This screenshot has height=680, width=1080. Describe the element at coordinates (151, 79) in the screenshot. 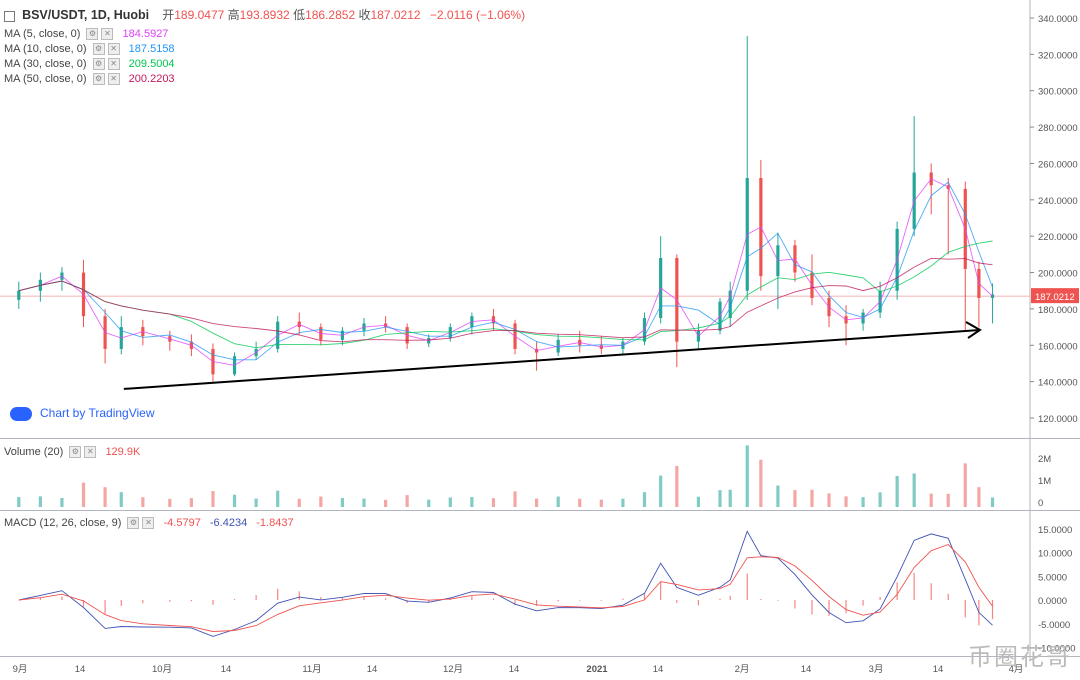

I see `ma50-value: 200.2203` at that location.